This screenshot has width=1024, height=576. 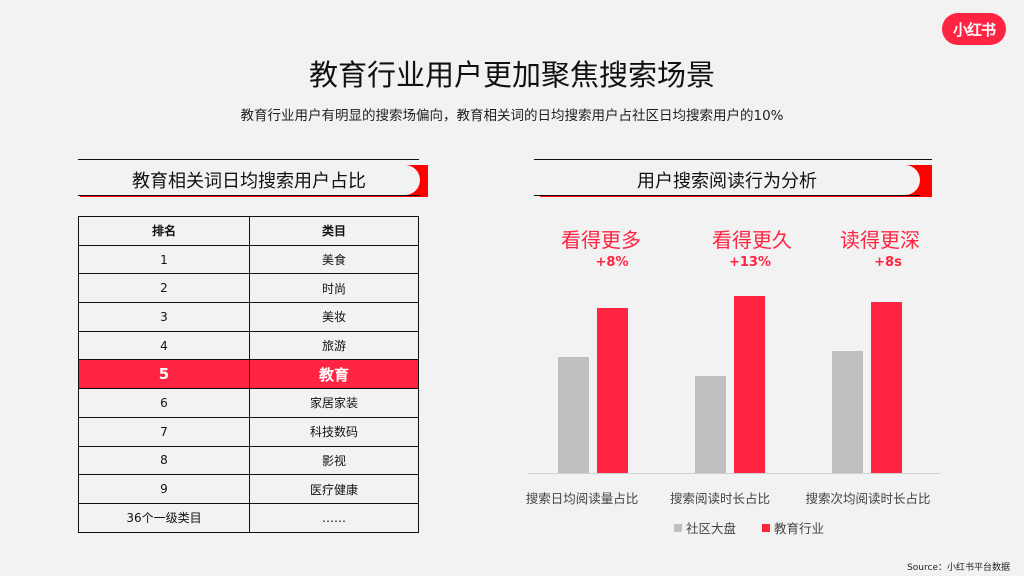 What do you see at coordinates (164, 345) in the screenshot?
I see `rank-cell: 4` at bounding box center [164, 345].